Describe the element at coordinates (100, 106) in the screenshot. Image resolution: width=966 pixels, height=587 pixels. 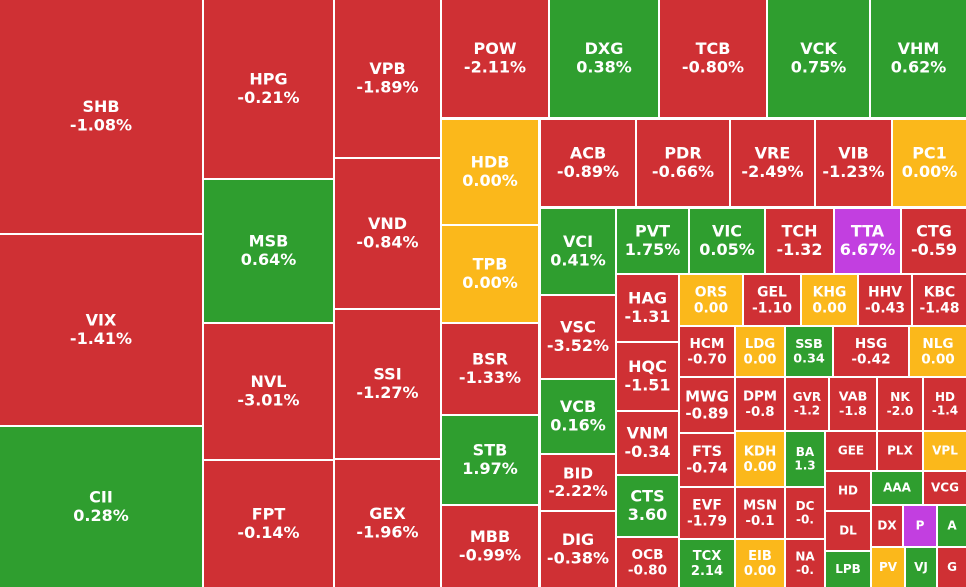
I see `tile-symbol: SHB` at that location.